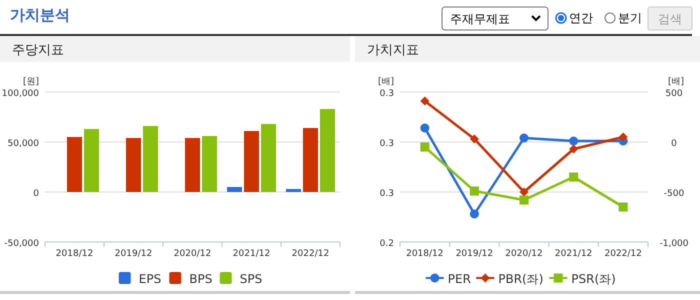 The width and height of the screenshot is (700, 300). Describe the element at coordinates (22, 244) in the screenshot. I see `y-tick-label: -50,000` at that location.